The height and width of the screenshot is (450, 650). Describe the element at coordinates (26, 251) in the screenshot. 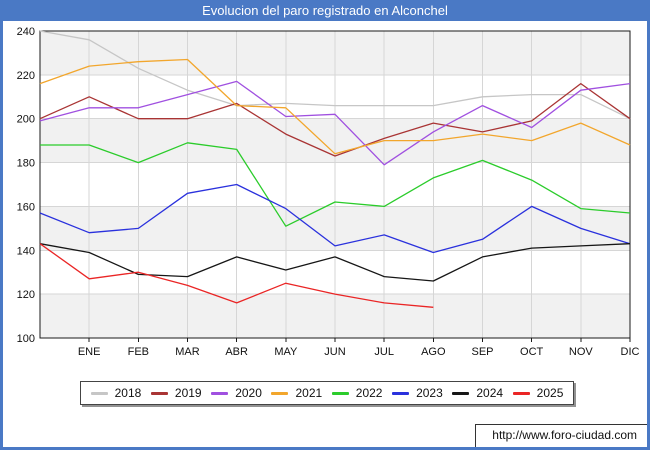

I see `y-tick-label: 140` at that location.